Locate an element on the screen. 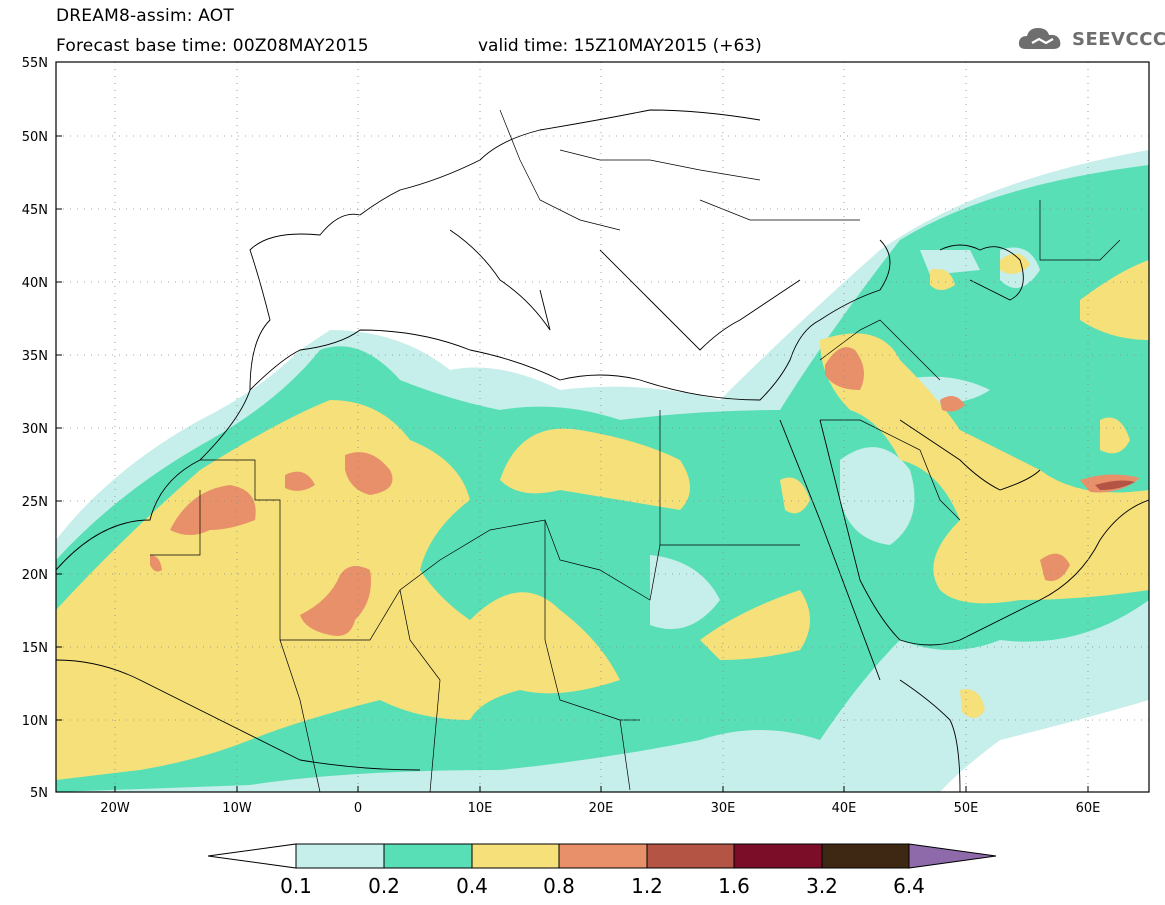 The width and height of the screenshot is (1165, 905). lat-label: 40N is located at coordinates (35, 283).